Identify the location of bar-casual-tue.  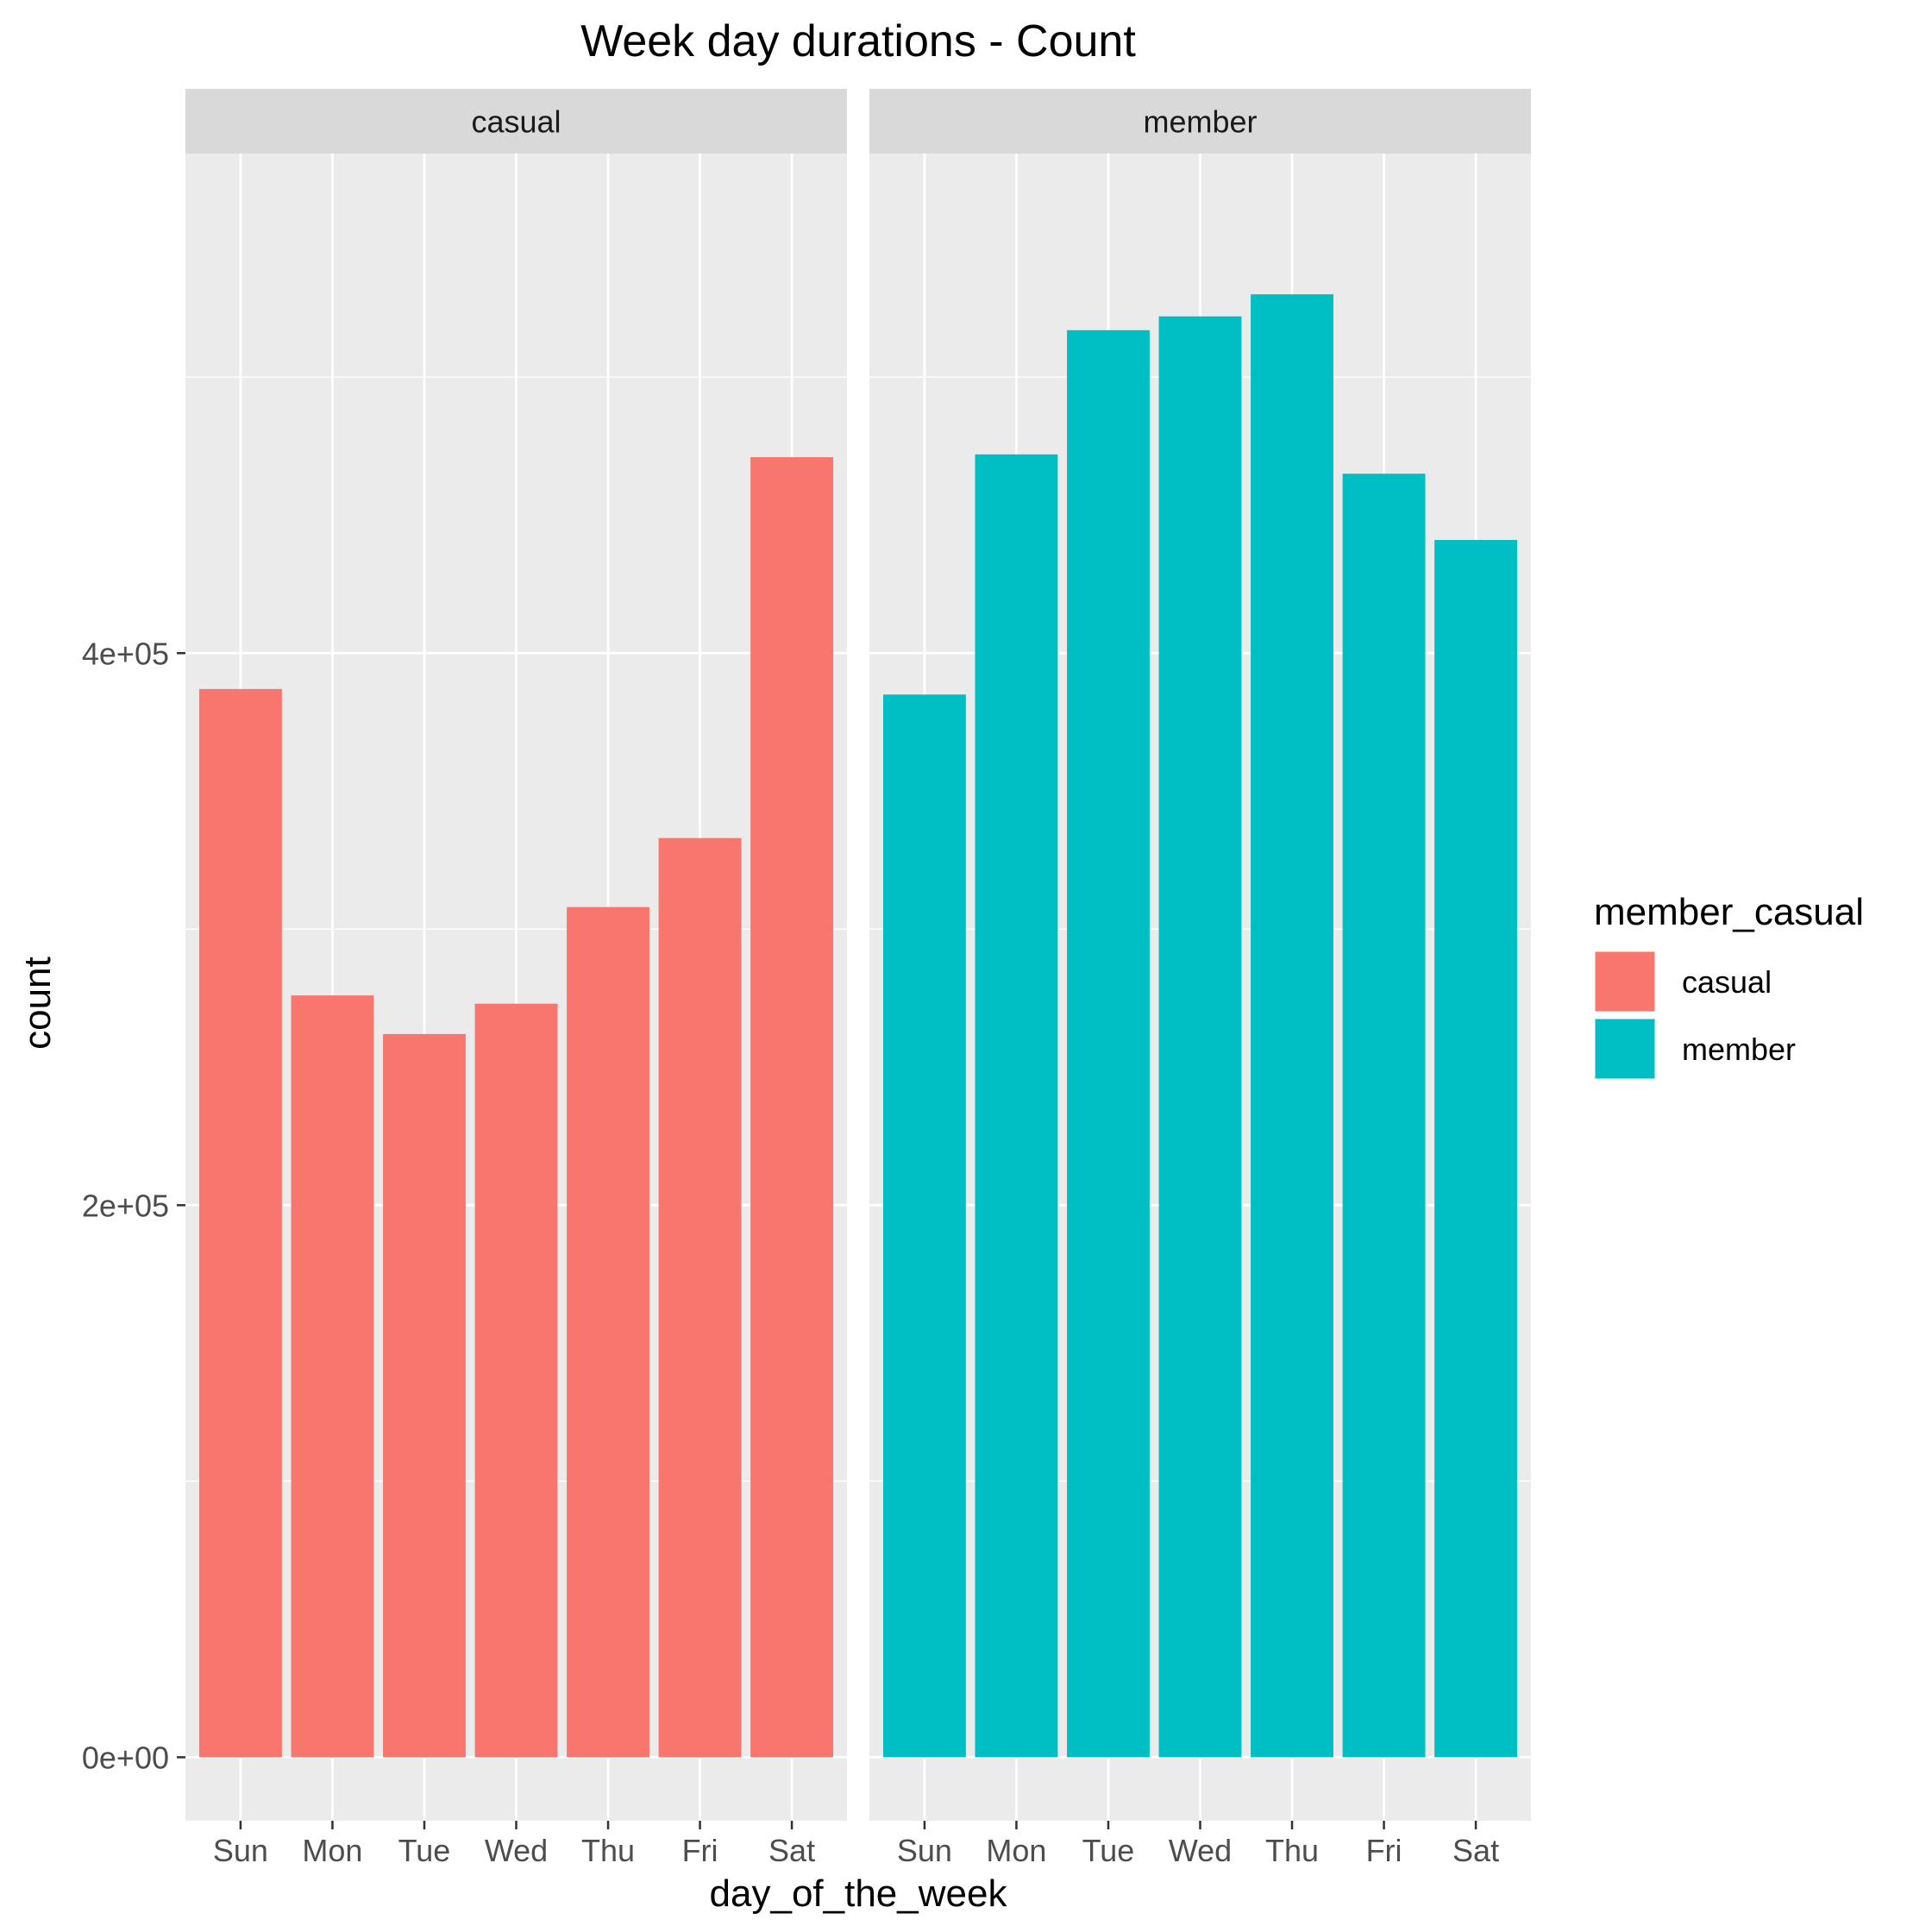
(424, 1396).